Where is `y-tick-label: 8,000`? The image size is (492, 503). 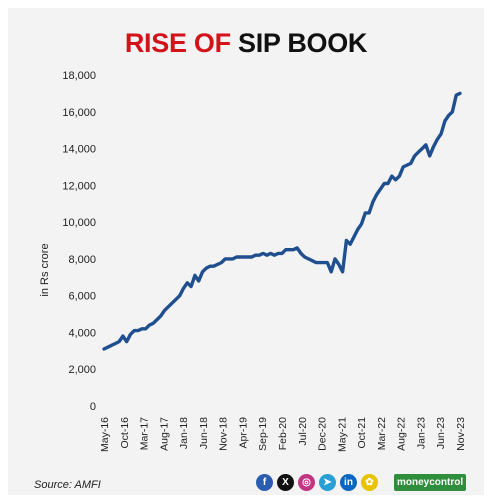
y-tick-label: 8,000 is located at coordinates (82, 260).